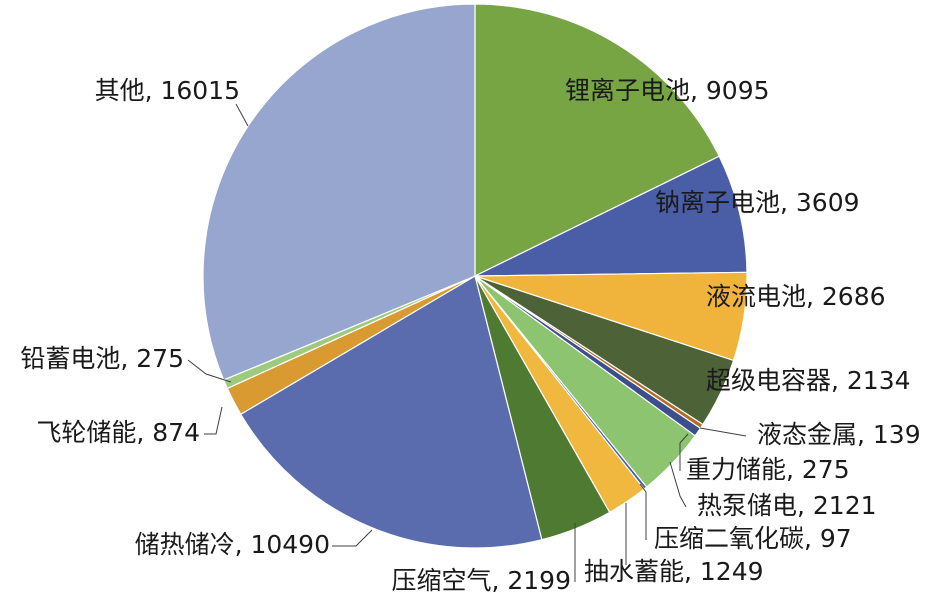 The image size is (945, 601). Describe the element at coordinates (757, 202) in the screenshot. I see `slice-label: 钠离子电池, 3609` at that location.